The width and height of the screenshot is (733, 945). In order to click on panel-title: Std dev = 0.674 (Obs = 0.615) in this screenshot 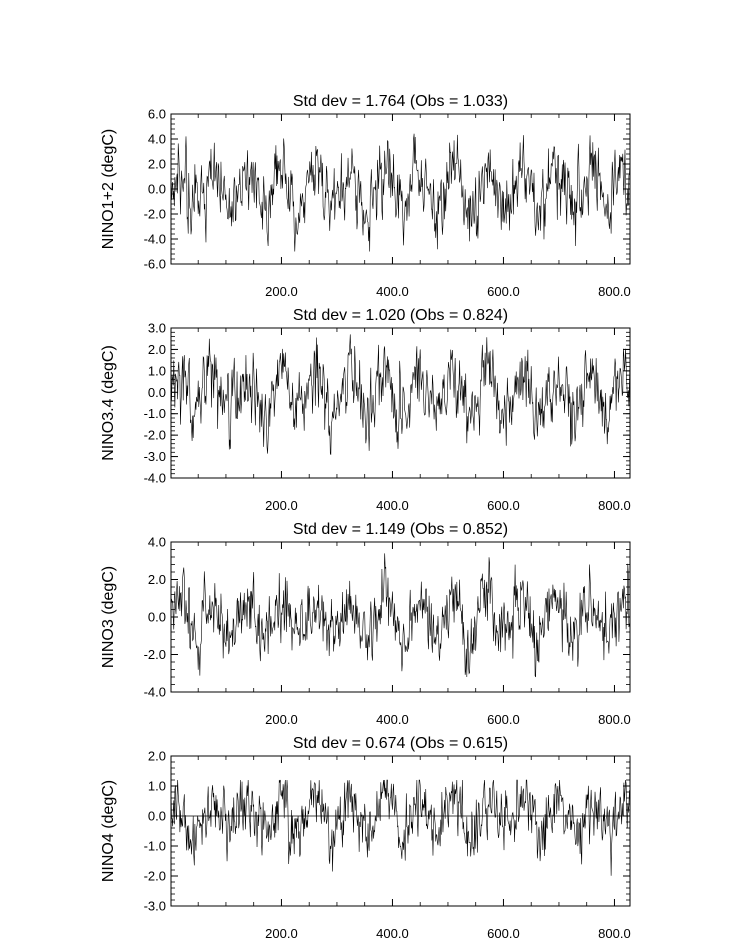, I will do `click(400, 743)`.